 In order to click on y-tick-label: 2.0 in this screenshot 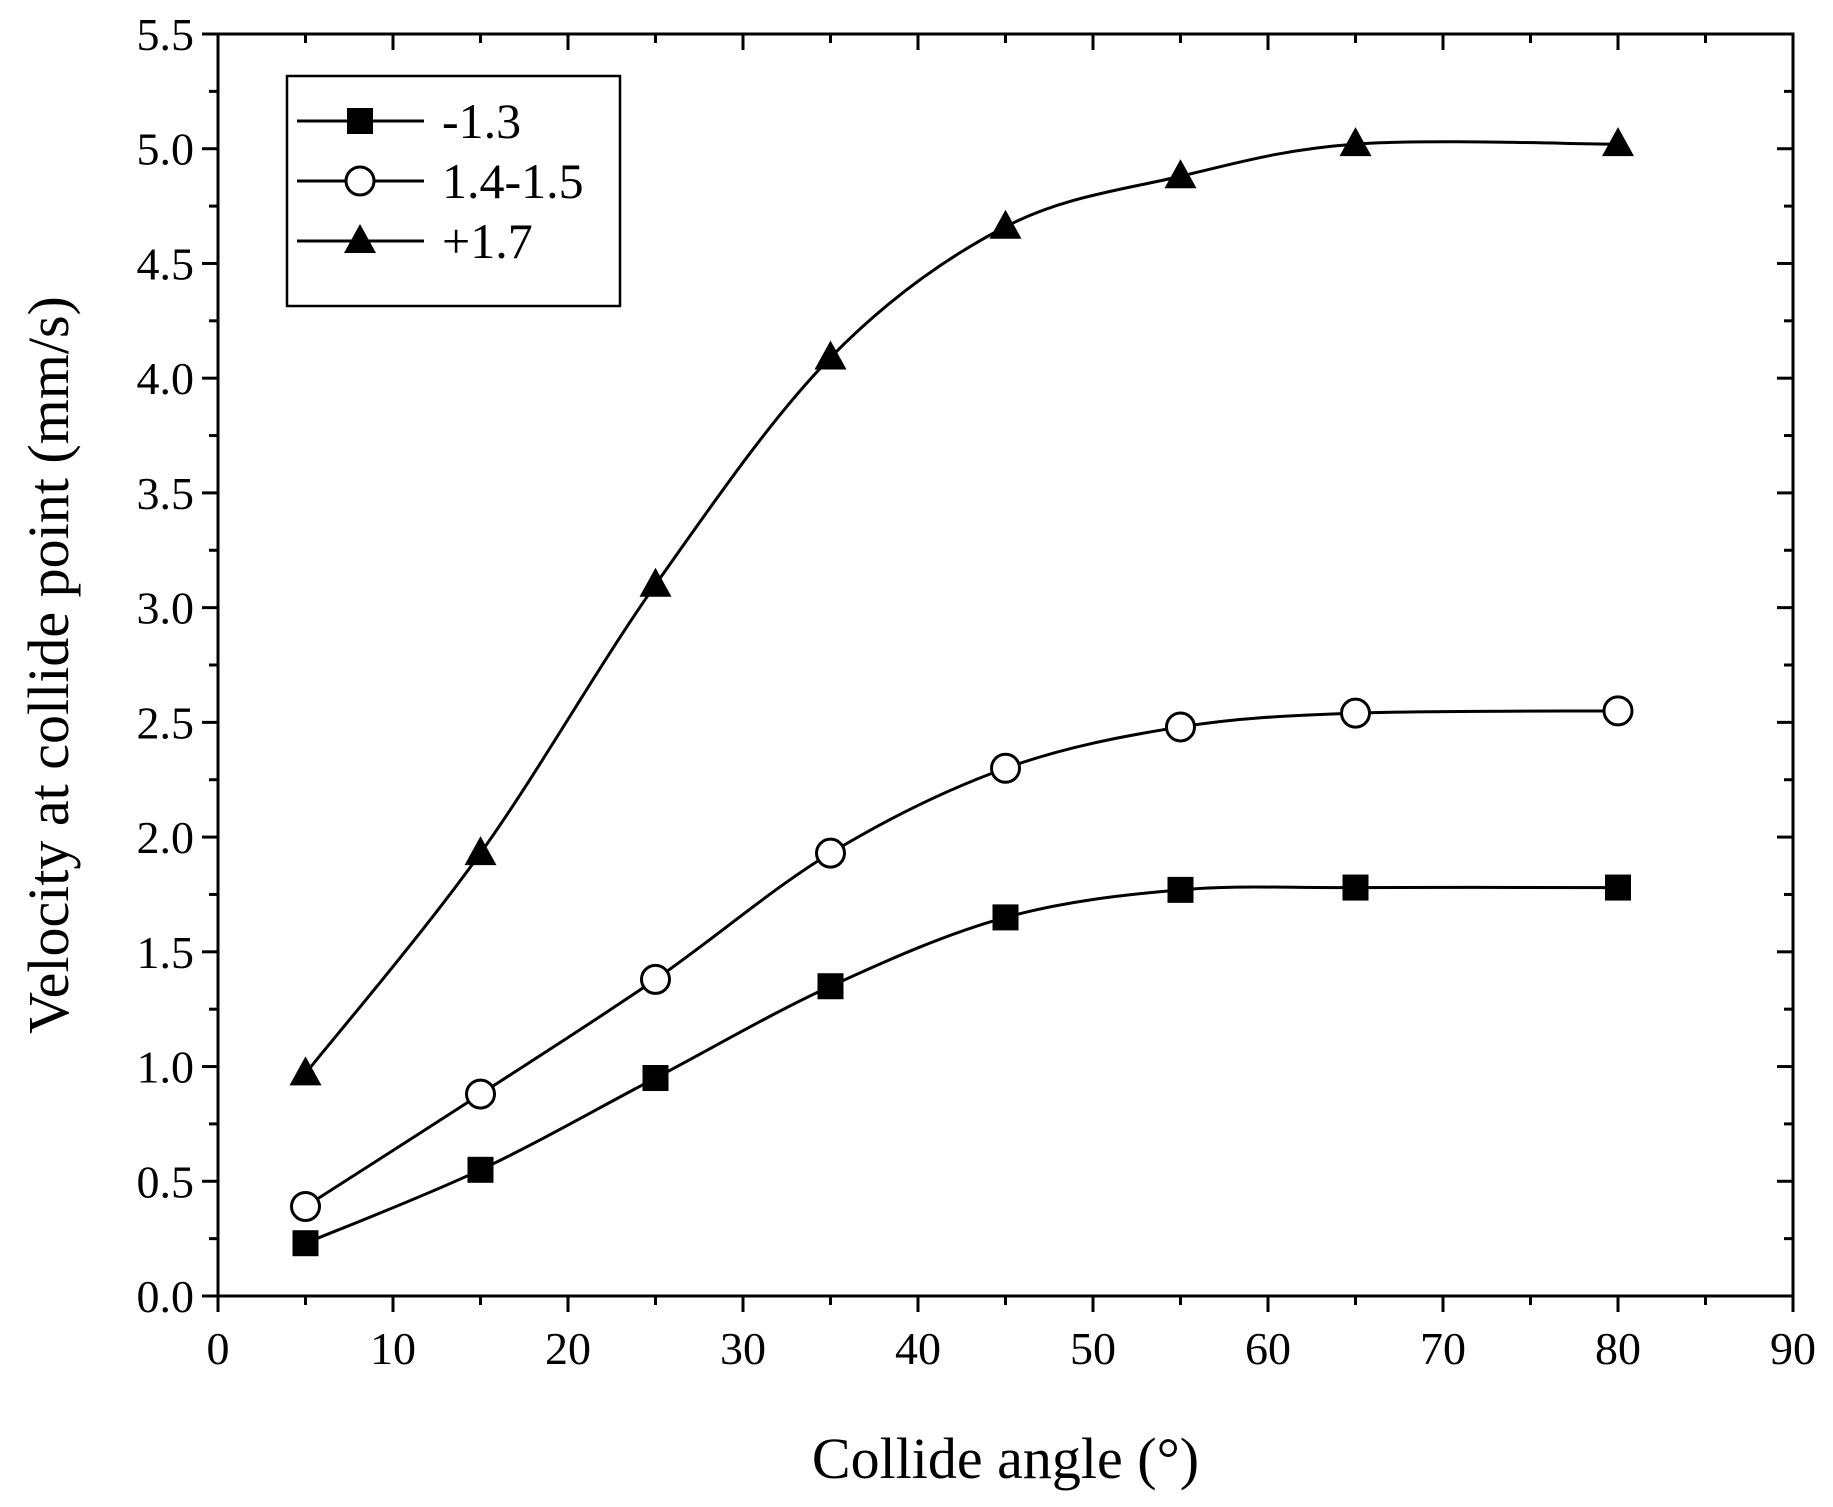, I will do `click(166, 837)`.